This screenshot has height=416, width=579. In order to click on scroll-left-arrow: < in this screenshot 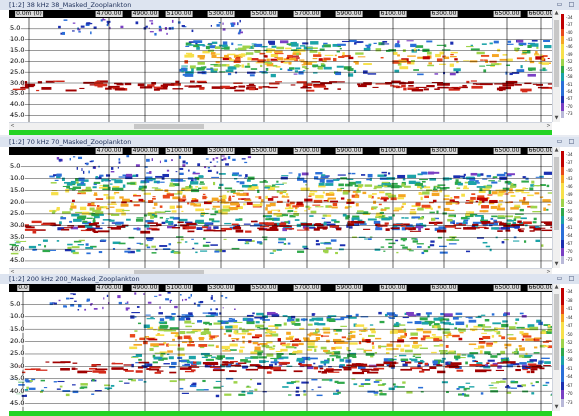, I will do `click(12, 126)`.